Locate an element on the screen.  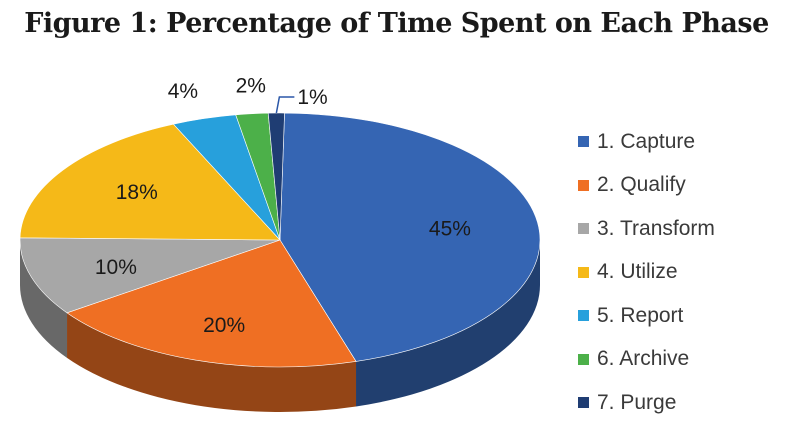
legend-item-4: 4. Utilize is located at coordinates (646, 273).